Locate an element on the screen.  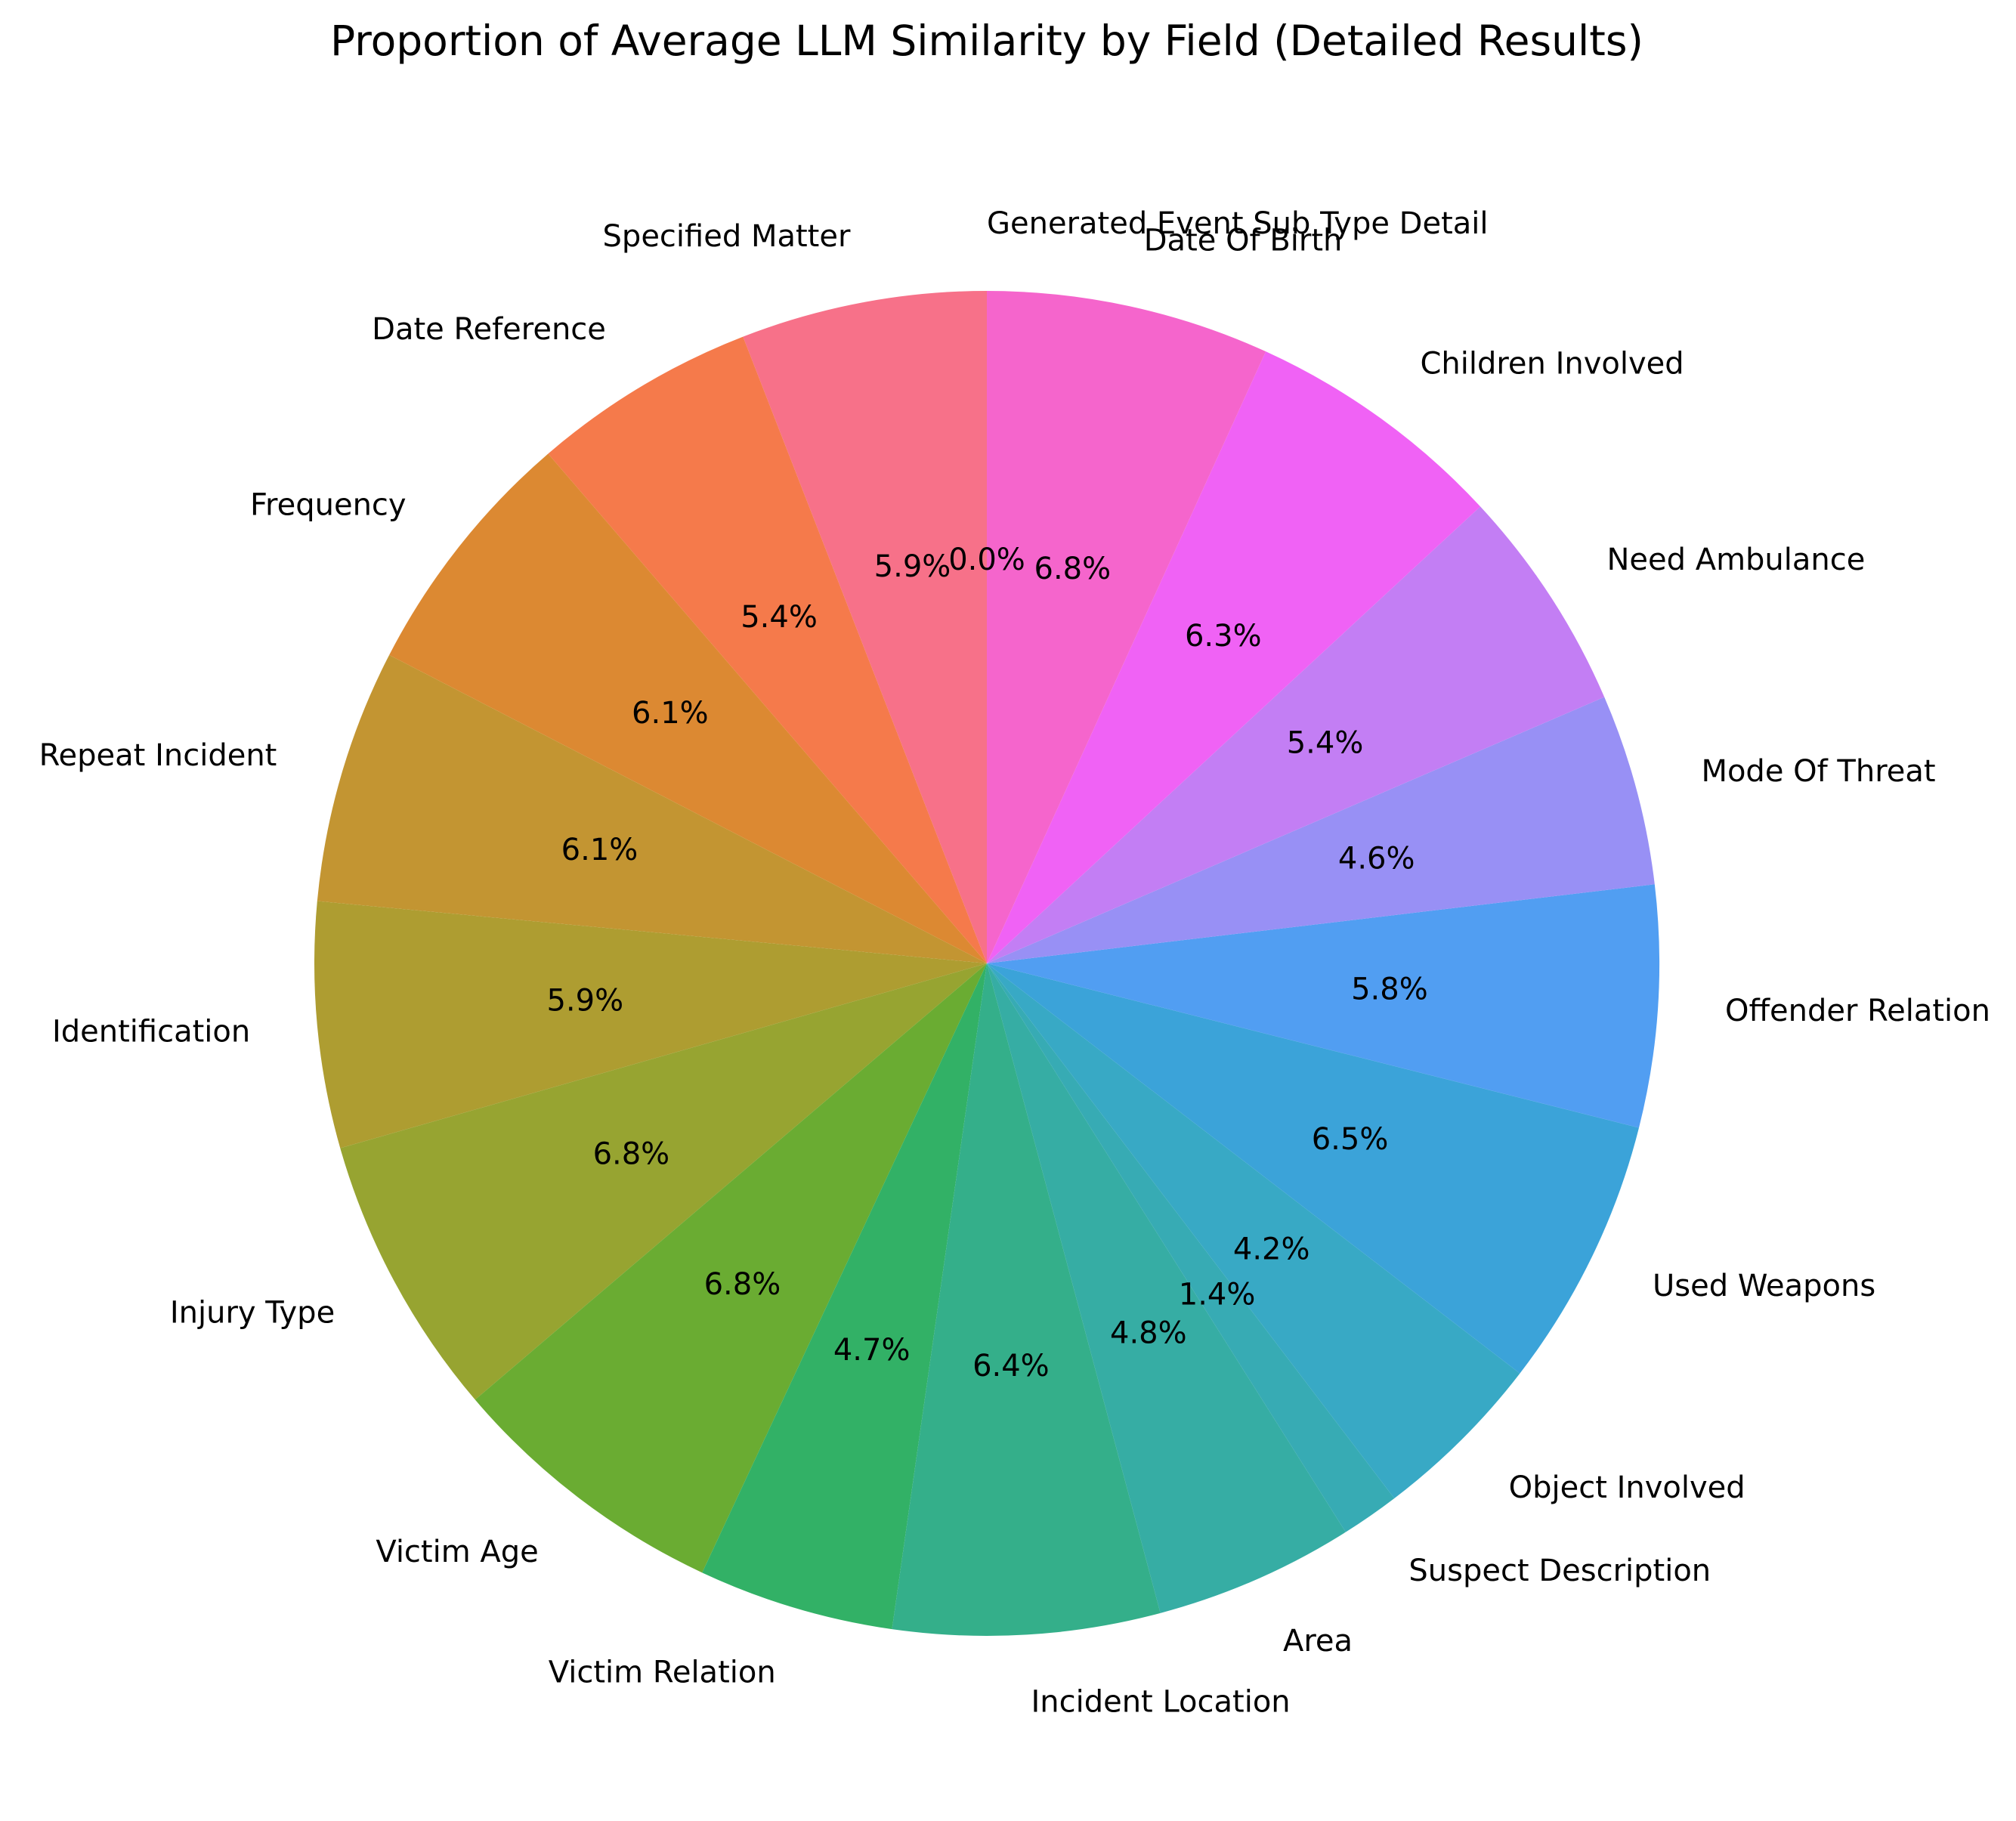
category-label-offender-relation: Offender Relation is located at coordinates (1857, 1011).